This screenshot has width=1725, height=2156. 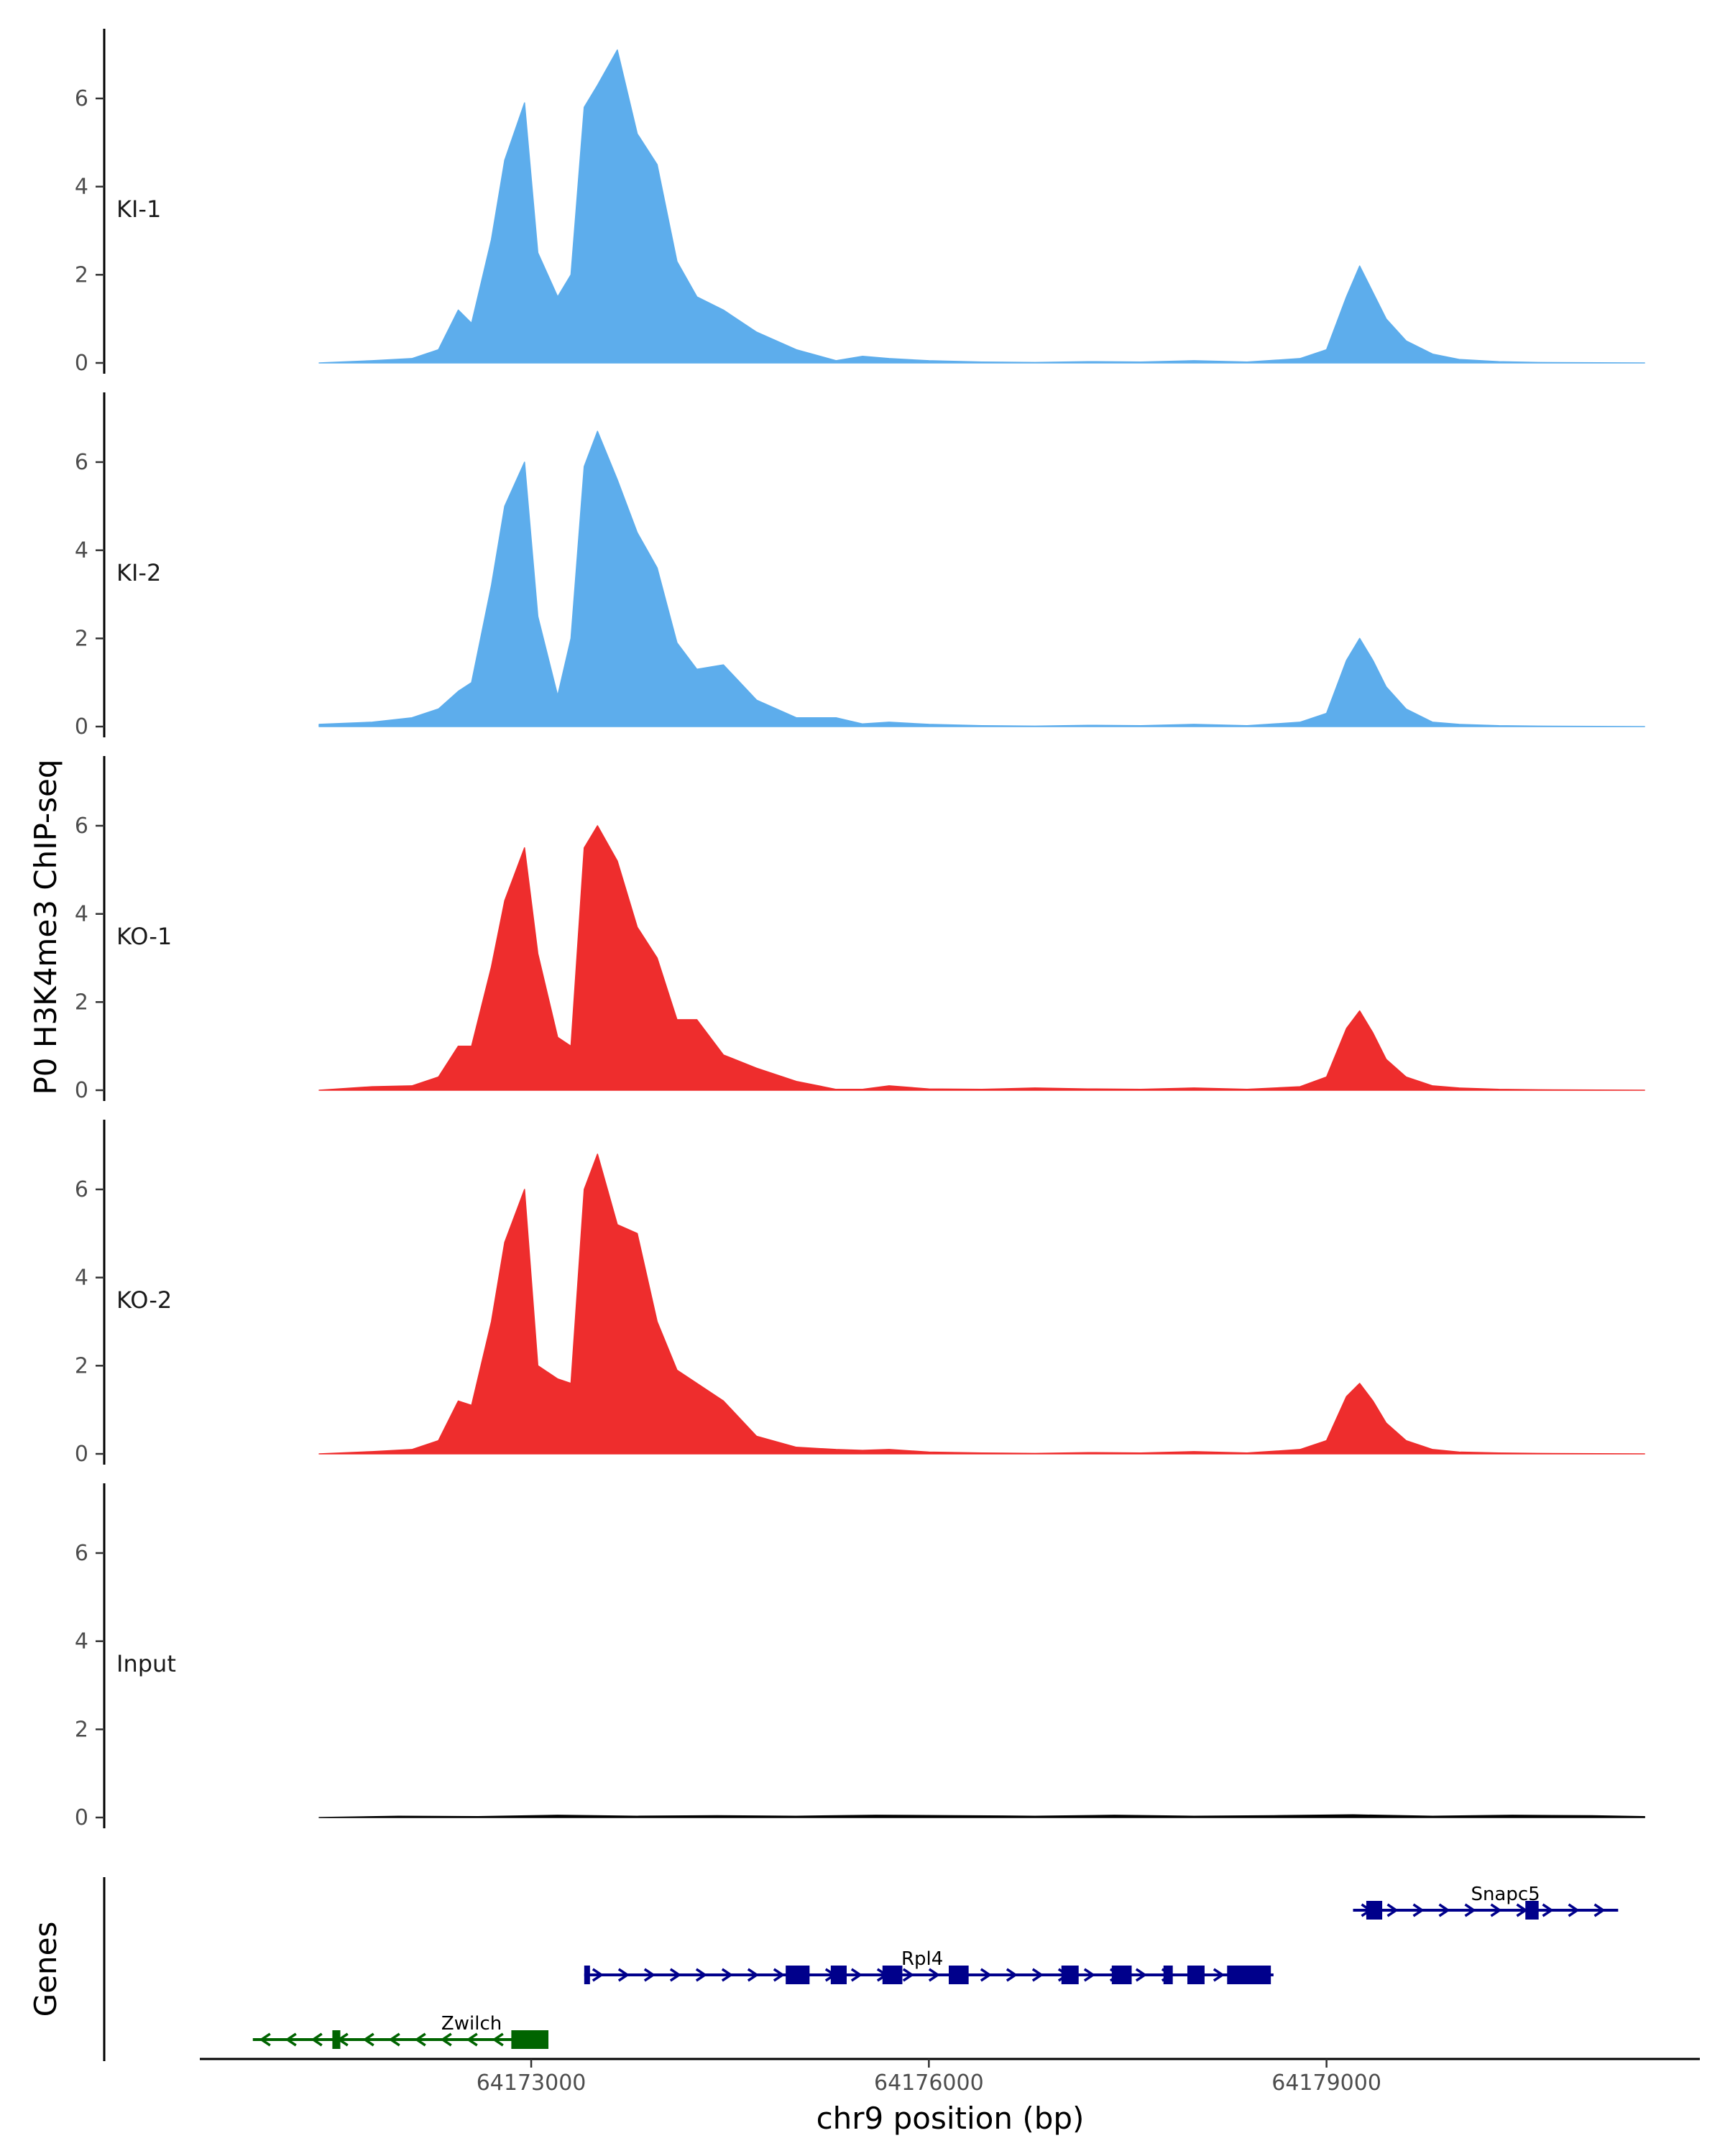 I want to click on track-label: Input, so click(x=146, y=1664).